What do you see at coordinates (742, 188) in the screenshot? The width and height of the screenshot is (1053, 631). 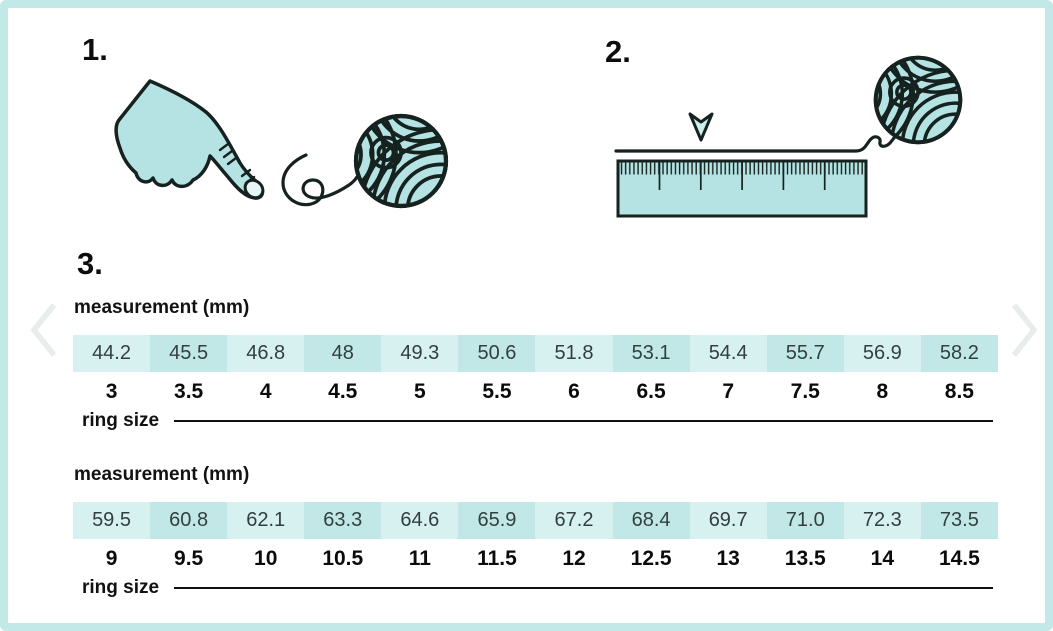 I see `ruler-icon` at bounding box center [742, 188].